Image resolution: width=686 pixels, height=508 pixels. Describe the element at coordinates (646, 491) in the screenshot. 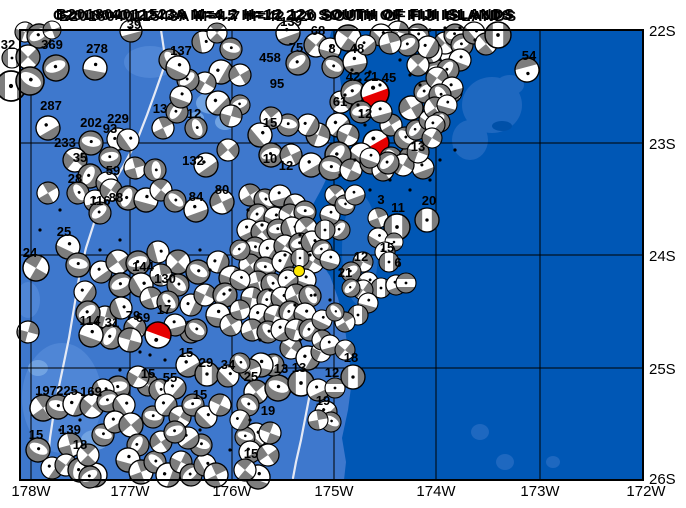

I see `longitude-tick-label: 172W` at that location.